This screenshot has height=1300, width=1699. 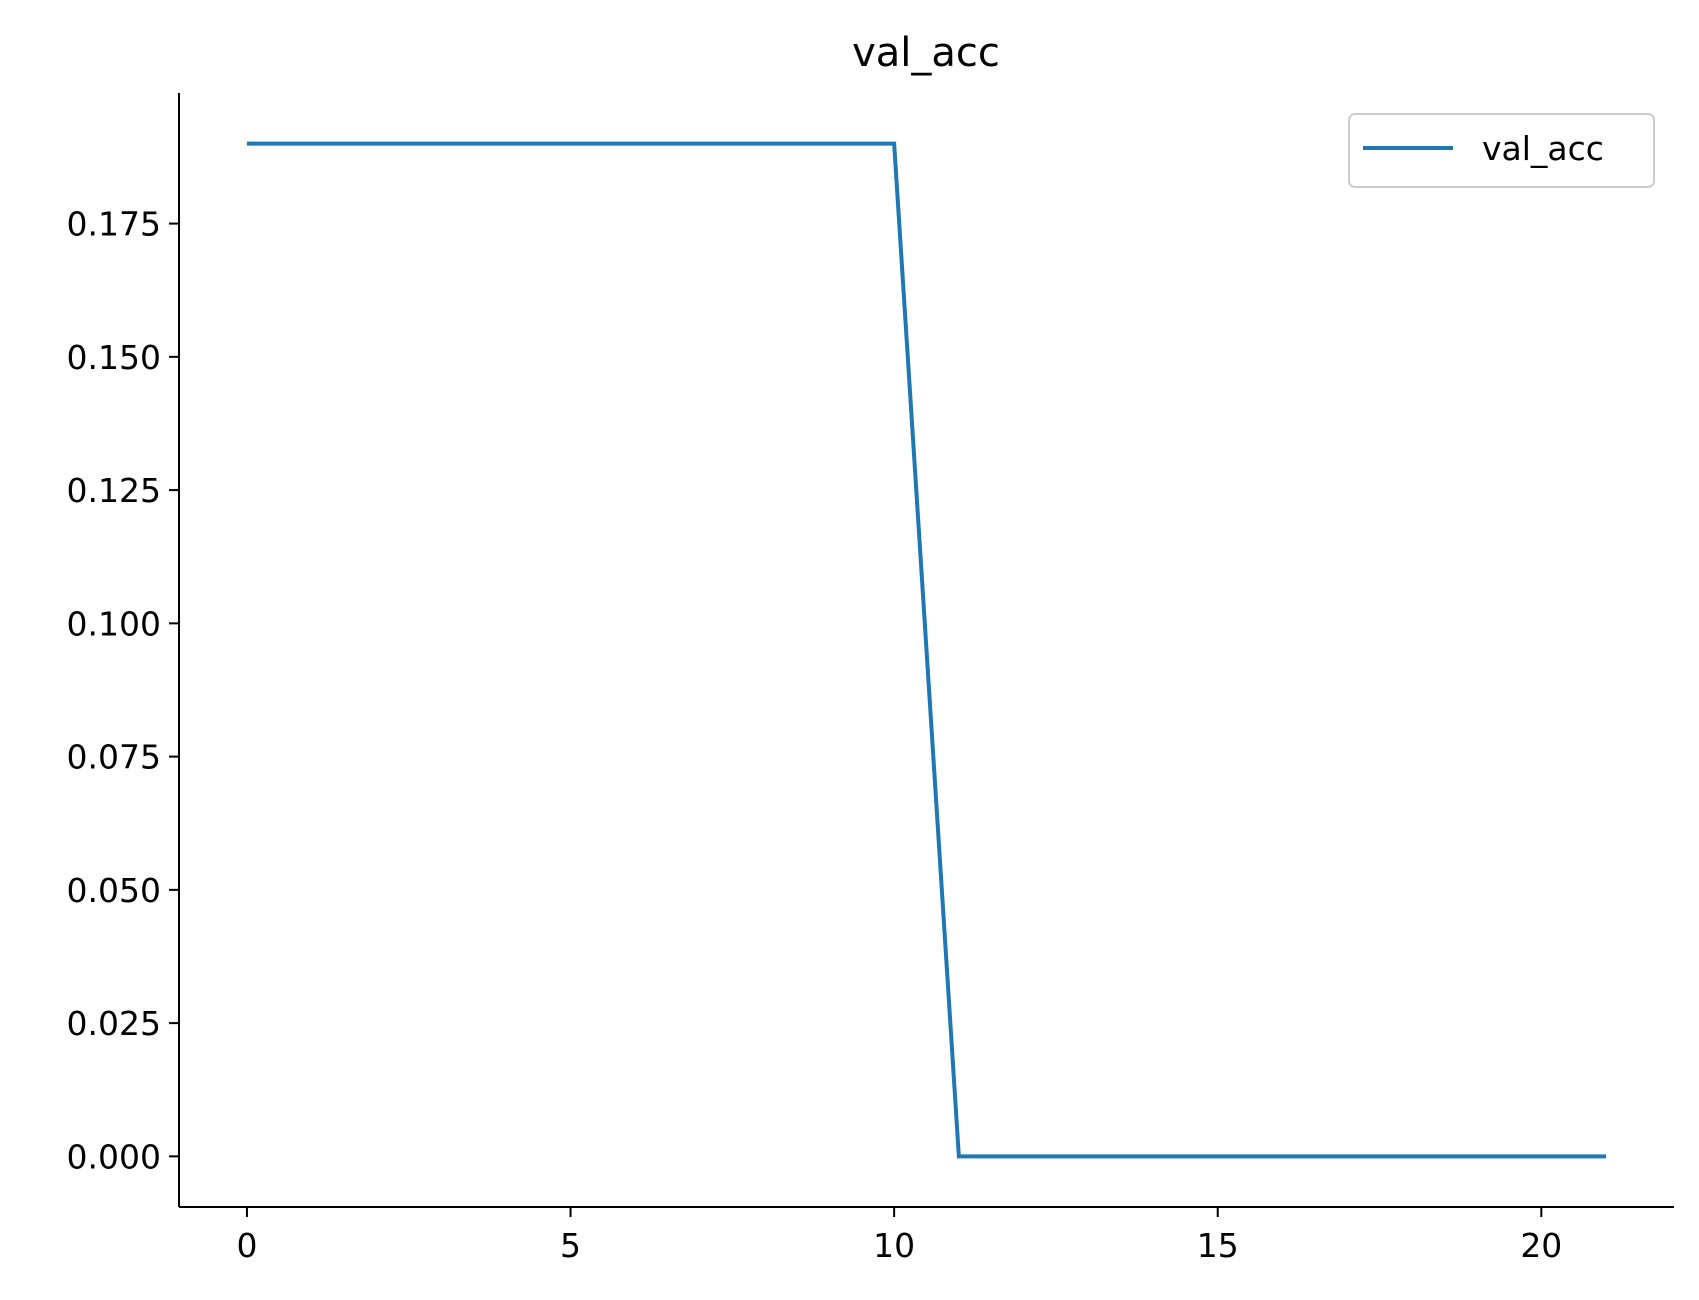 I want to click on y-tick-label: 0.075, so click(x=114, y=757).